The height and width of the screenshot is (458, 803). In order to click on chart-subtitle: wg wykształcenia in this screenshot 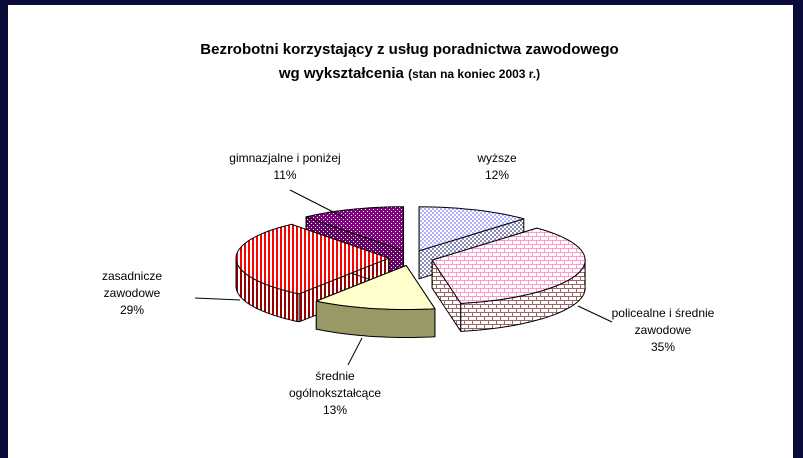, I will do `click(341, 73)`.